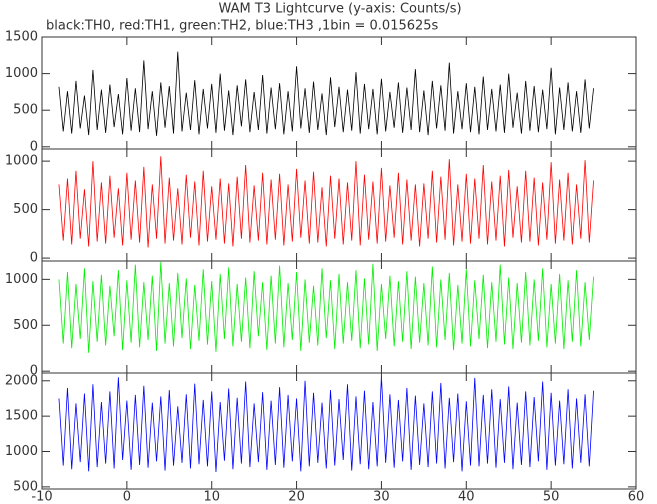  What do you see at coordinates (466, 497) in the screenshot?
I see `x-tick-label: 40` at bounding box center [466, 497].